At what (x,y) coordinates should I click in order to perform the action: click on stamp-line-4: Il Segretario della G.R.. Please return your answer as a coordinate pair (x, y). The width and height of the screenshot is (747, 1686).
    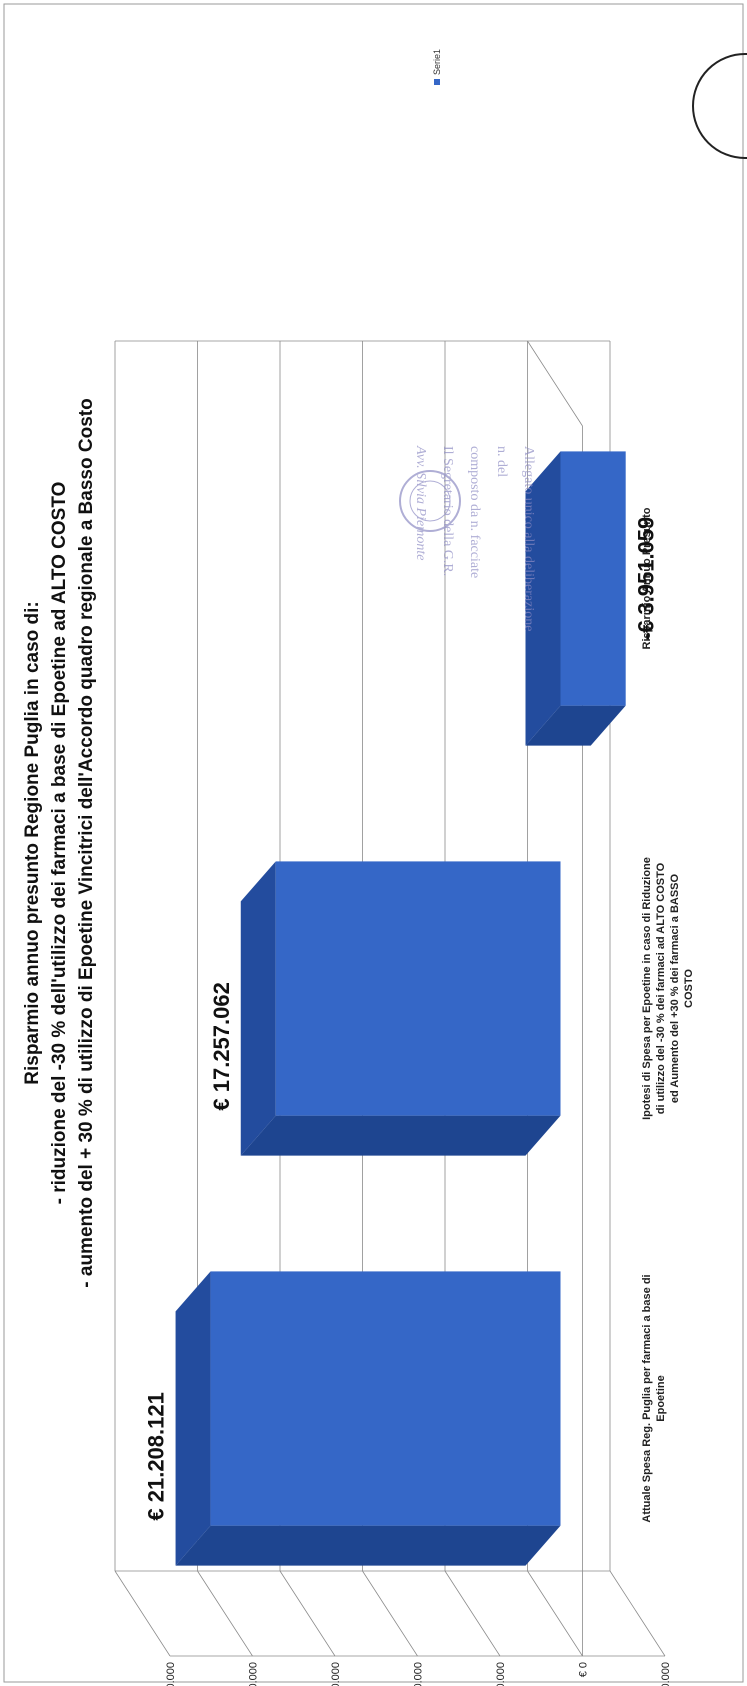
    Looking at the image, I should click on (447, 511).